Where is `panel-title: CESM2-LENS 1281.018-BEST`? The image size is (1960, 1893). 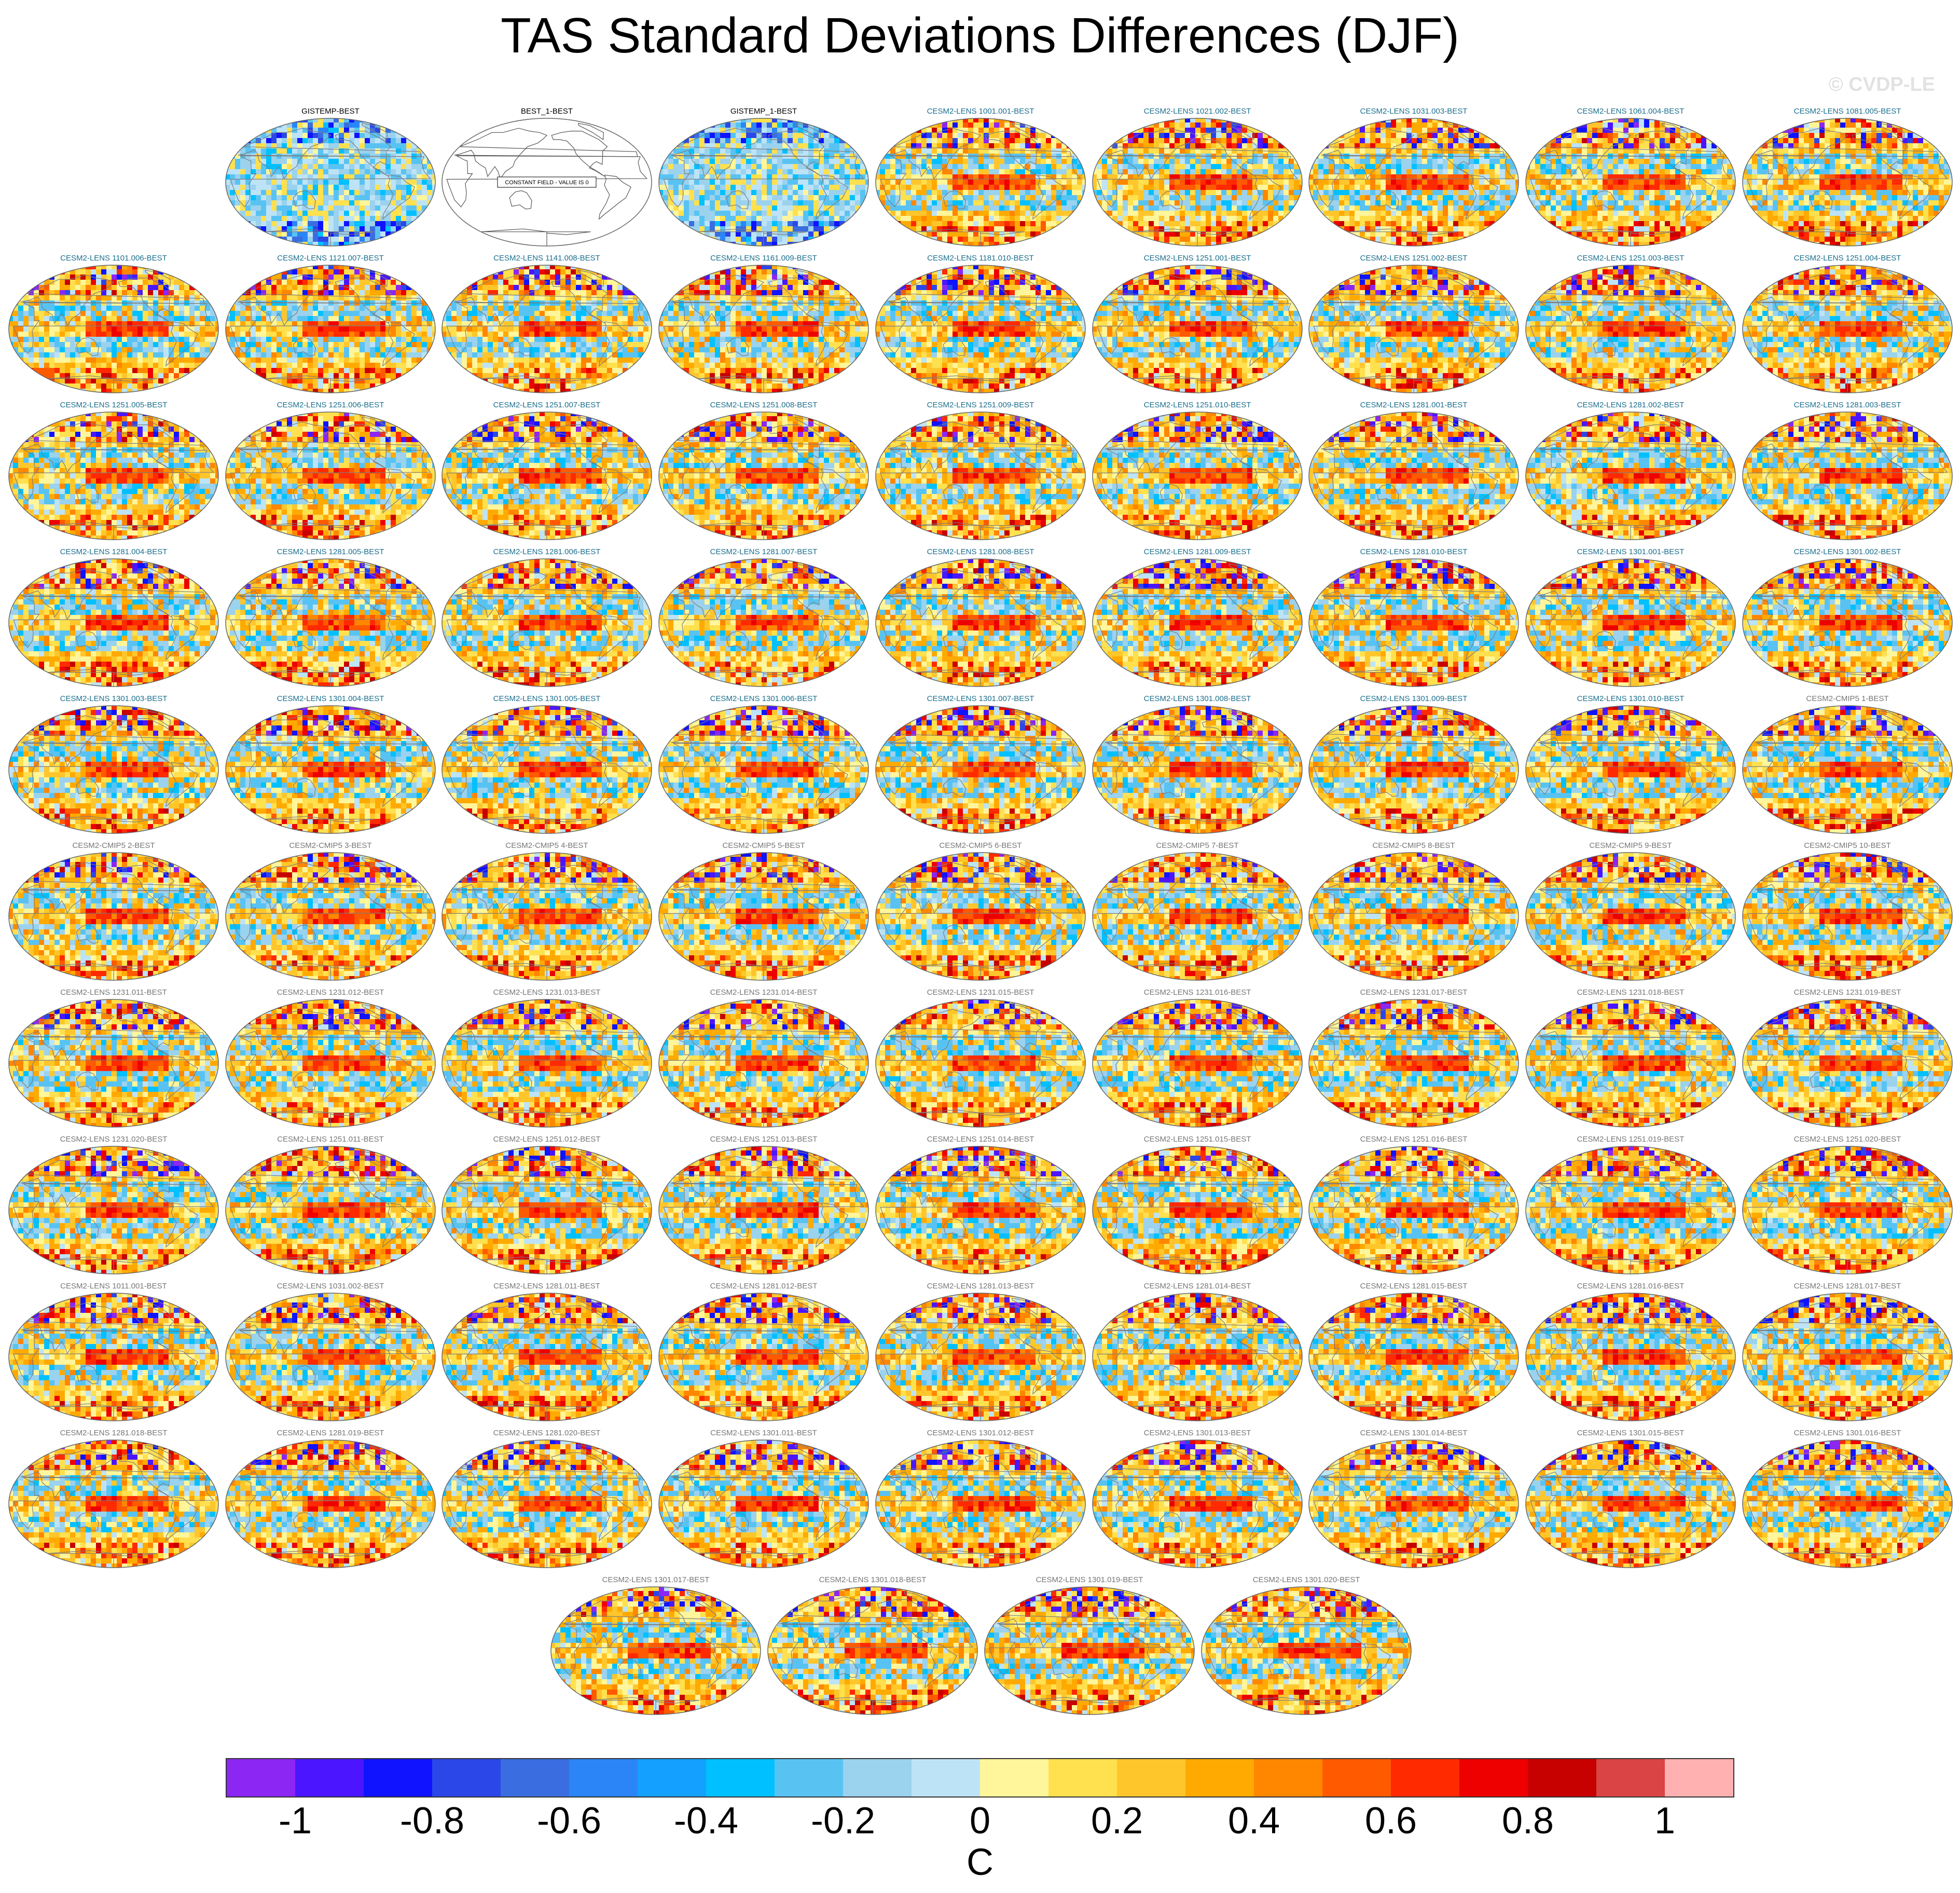
panel-title: CESM2-LENS 1281.018-BEST is located at coordinates (113, 1433).